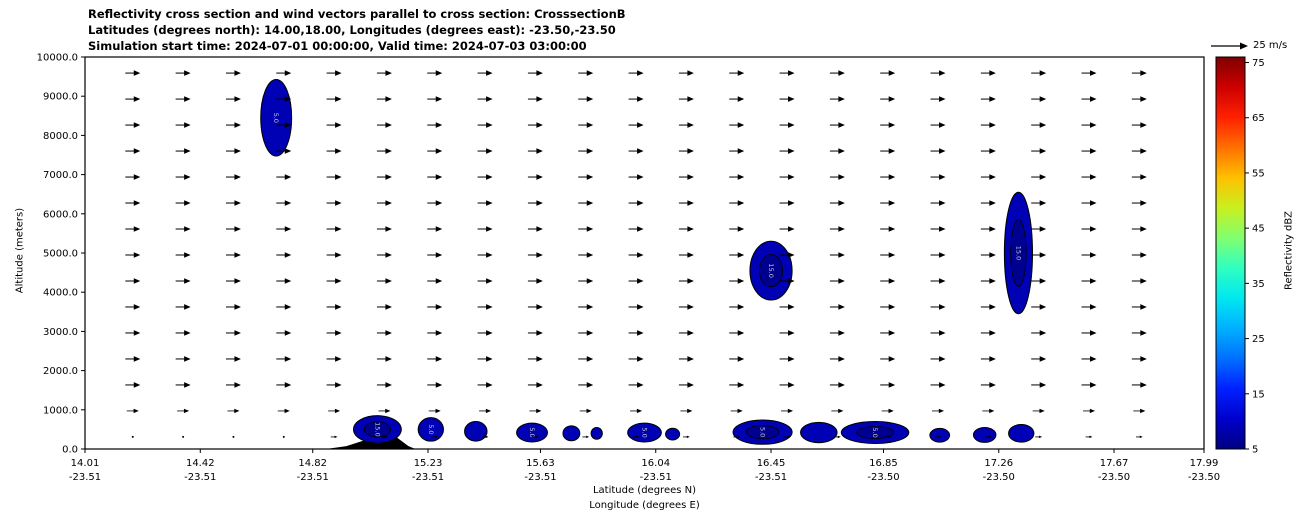 The image size is (1304, 526). Describe the element at coordinates (644, 505) in the screenshot. I see `x-axis-label-longitude: Longitude (degrees E)` at that location.